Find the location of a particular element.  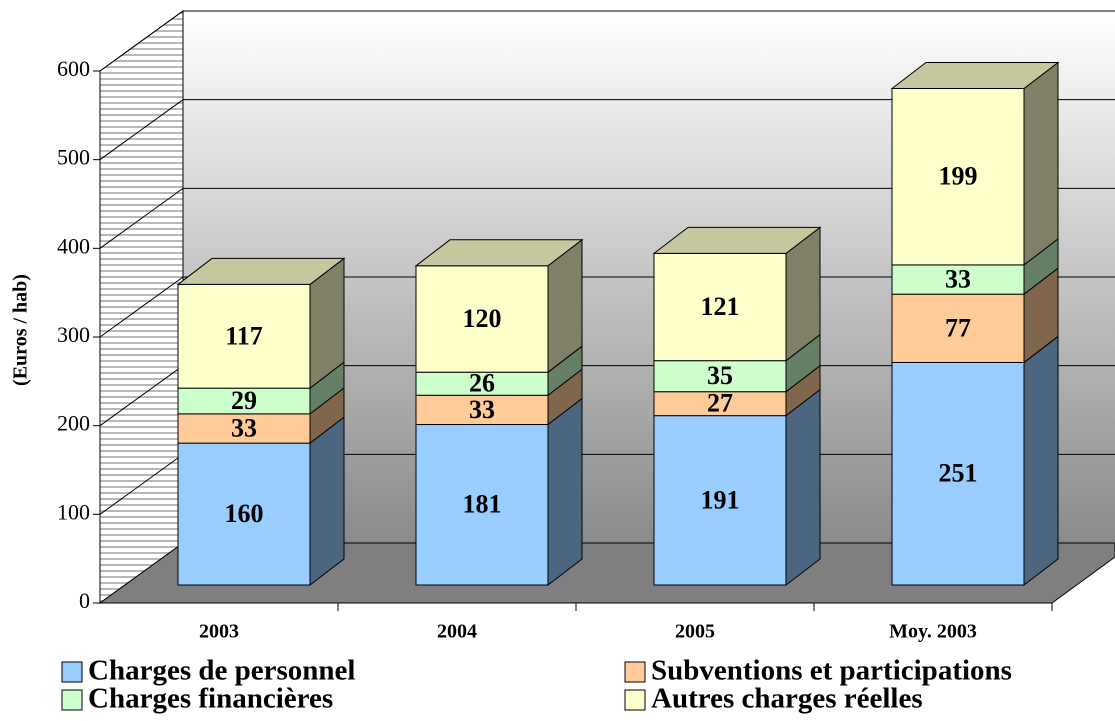

data-label: 77 is located at coordinates (958, 327).